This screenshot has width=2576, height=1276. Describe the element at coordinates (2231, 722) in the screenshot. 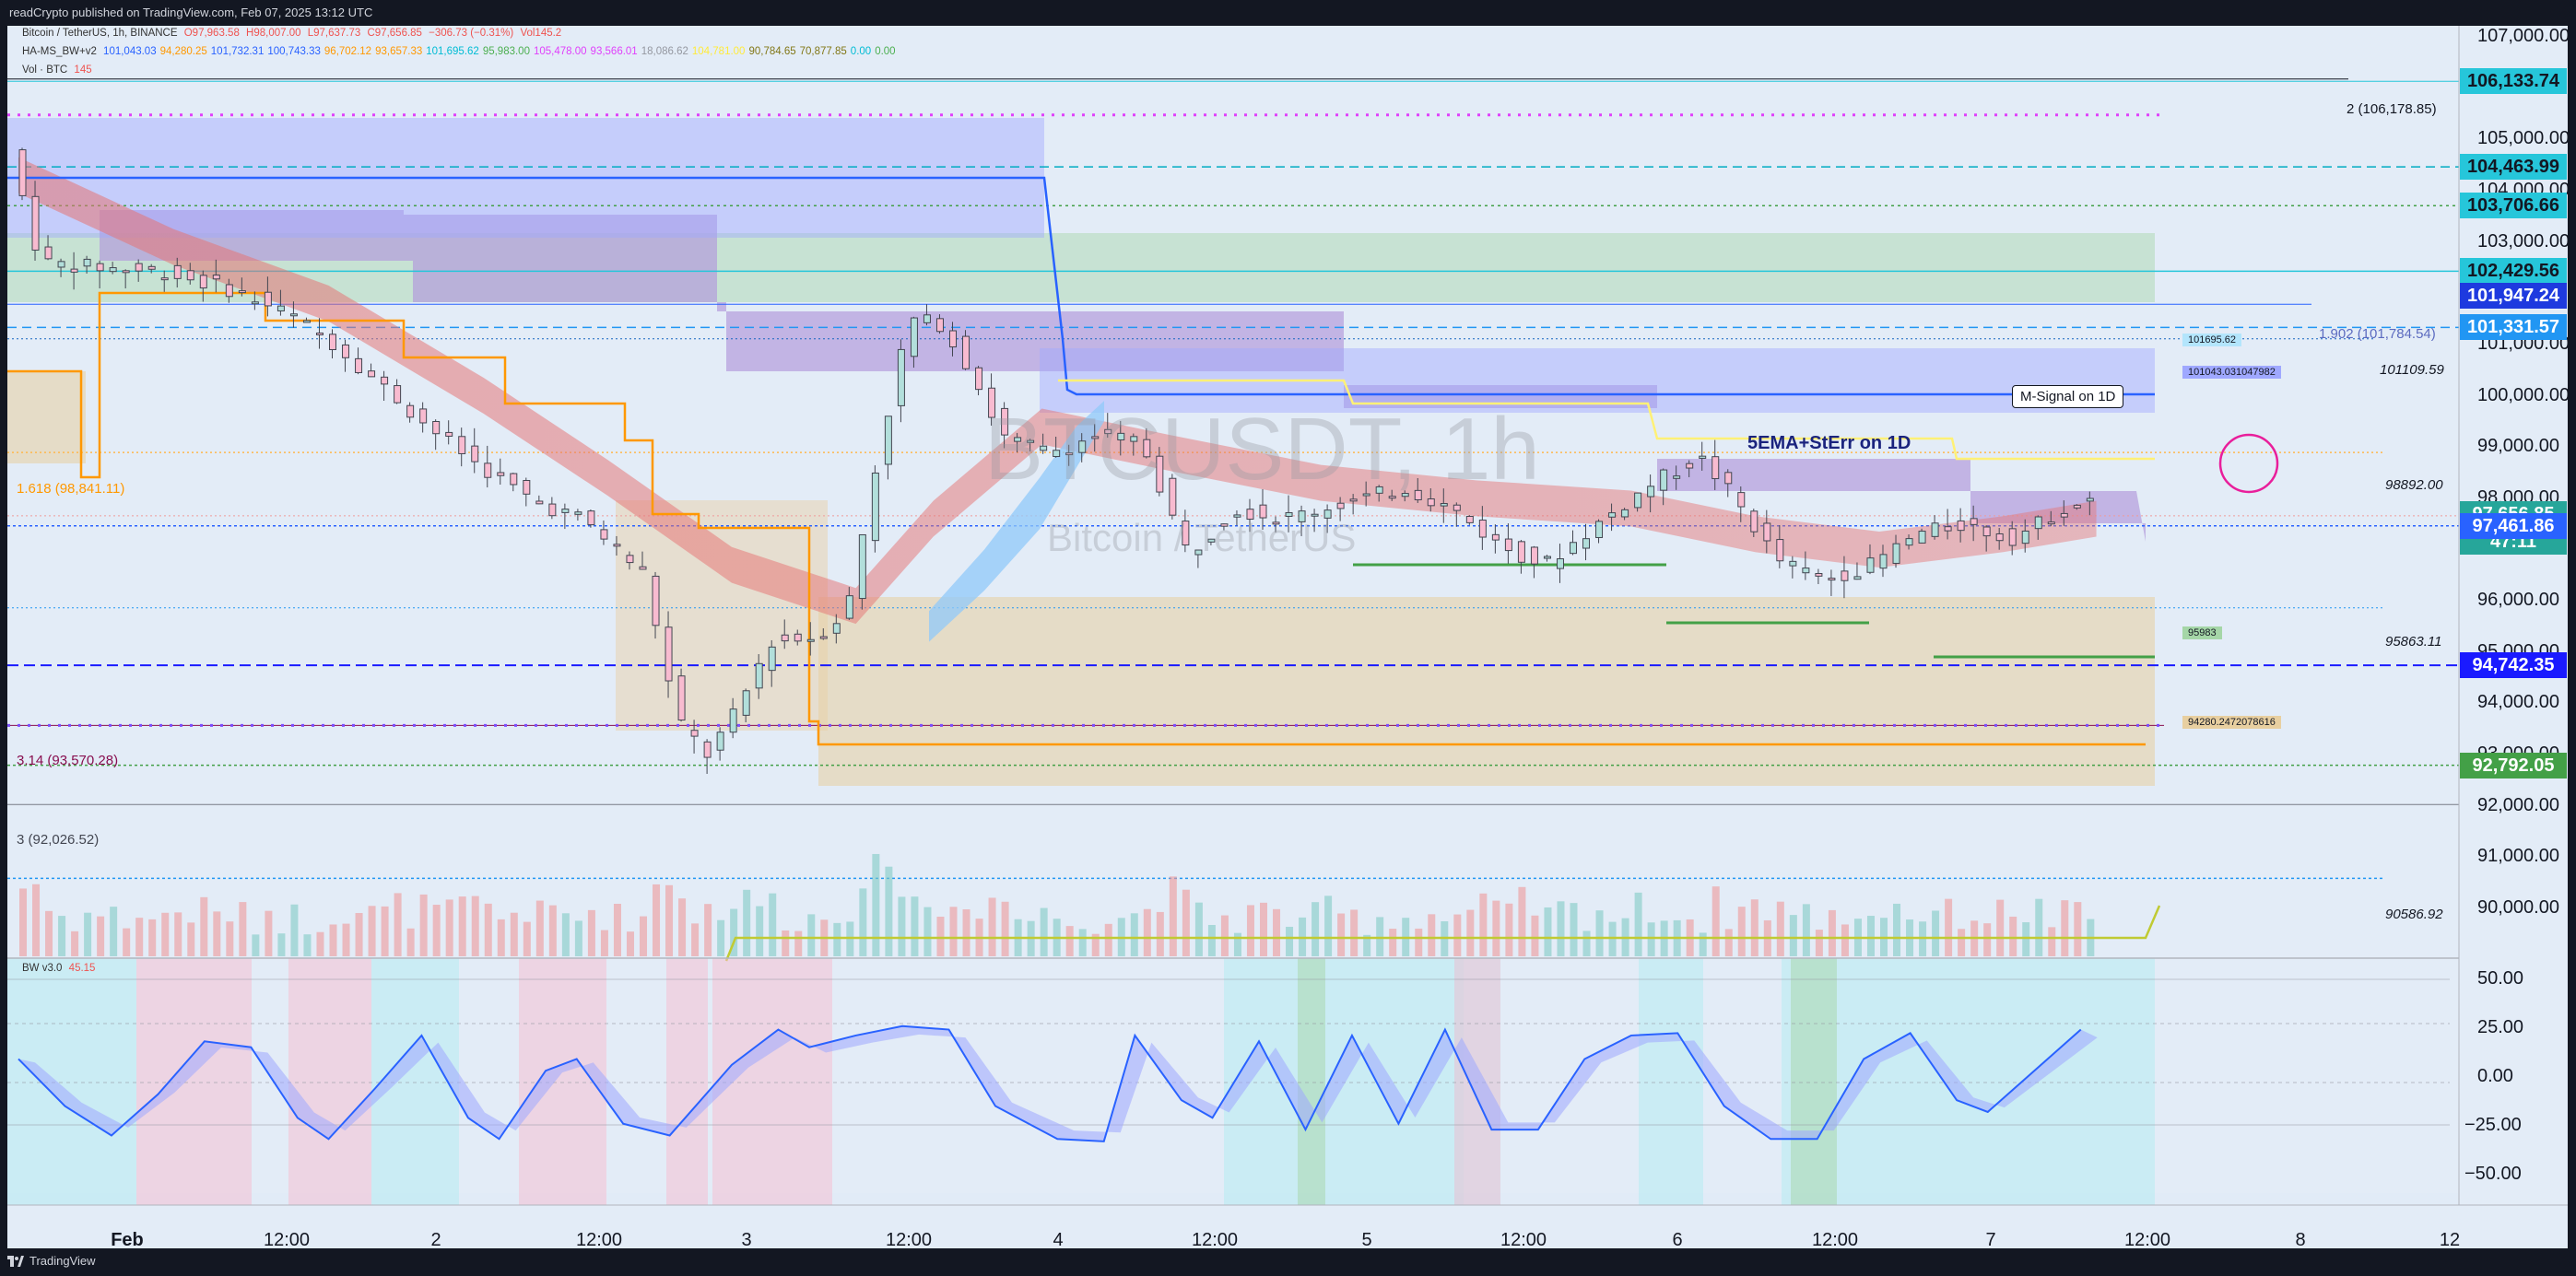

I see `box-94280-tag: 94280.2472078616` at that location.